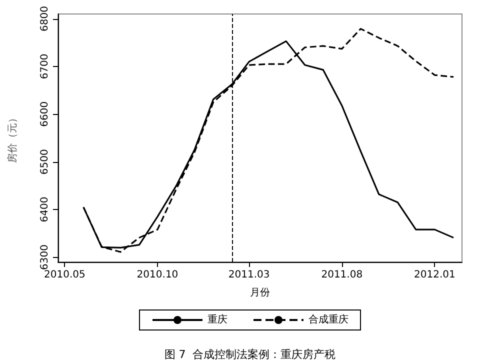 This screenshot has height=362, width=500. I want to click on y-tick-label: 6800, so click(45, 19).